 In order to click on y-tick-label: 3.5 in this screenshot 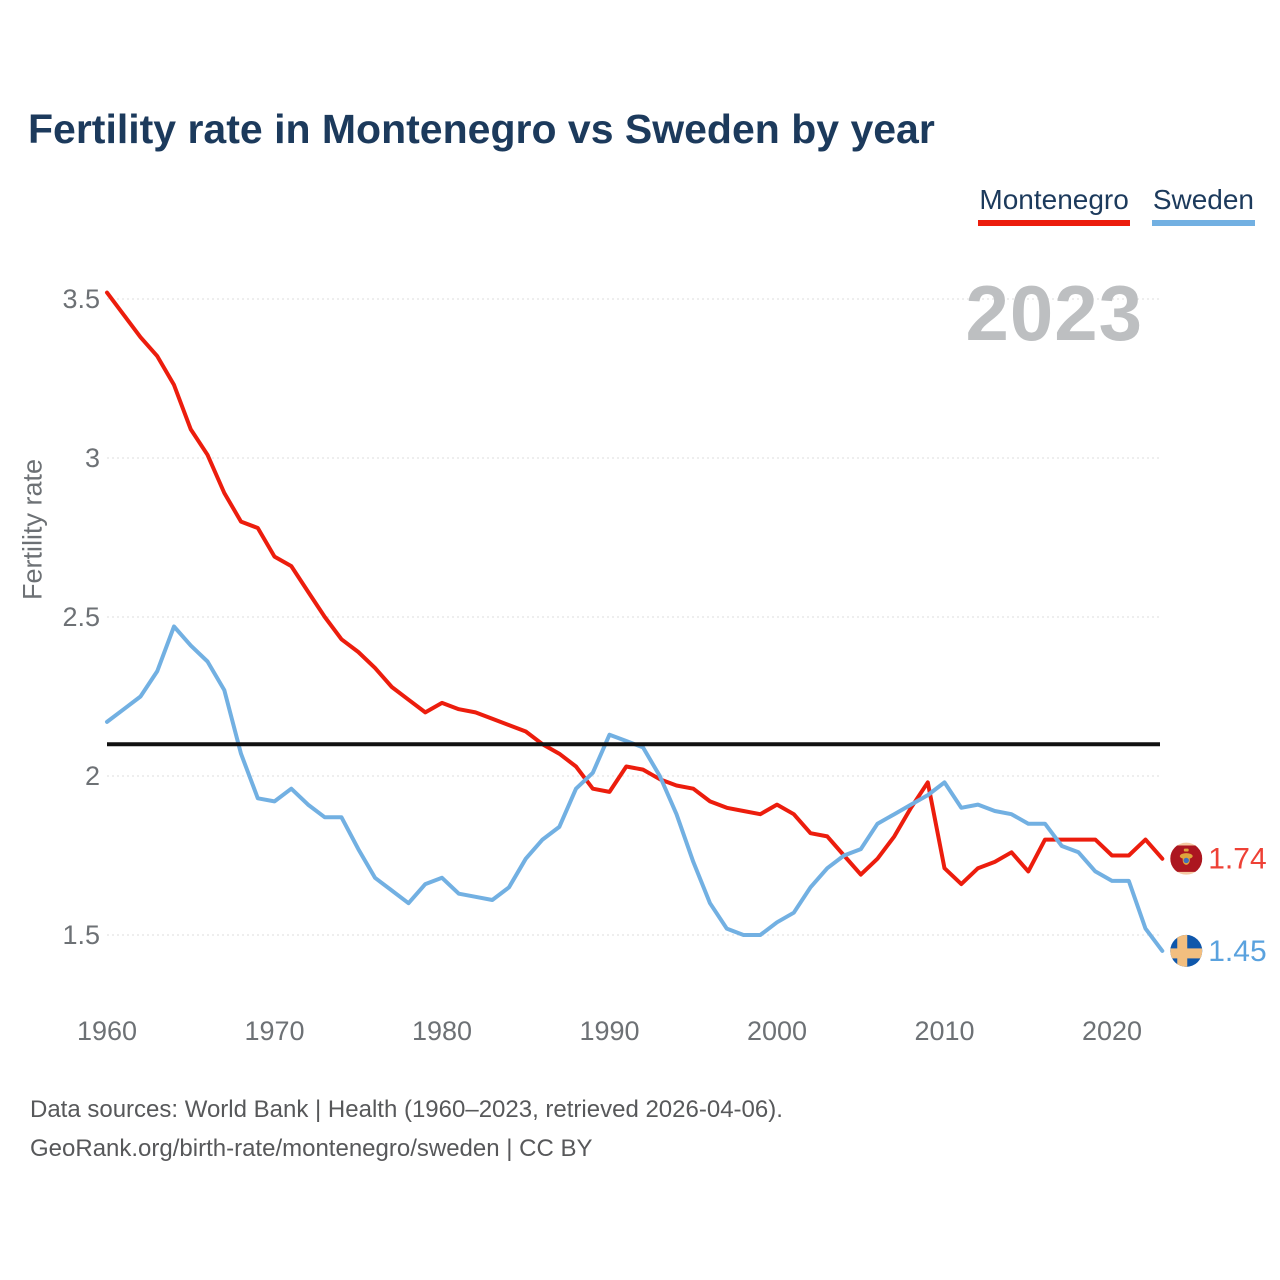, I will do `click(81, 299)`.